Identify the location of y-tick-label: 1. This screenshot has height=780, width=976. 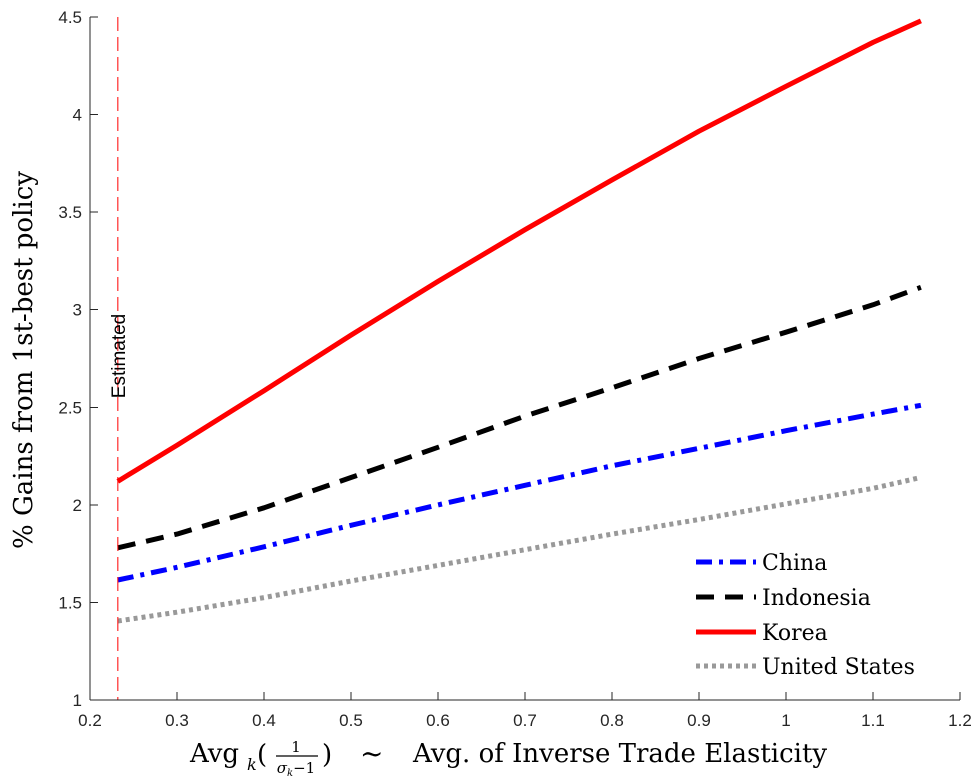
(77, 700).